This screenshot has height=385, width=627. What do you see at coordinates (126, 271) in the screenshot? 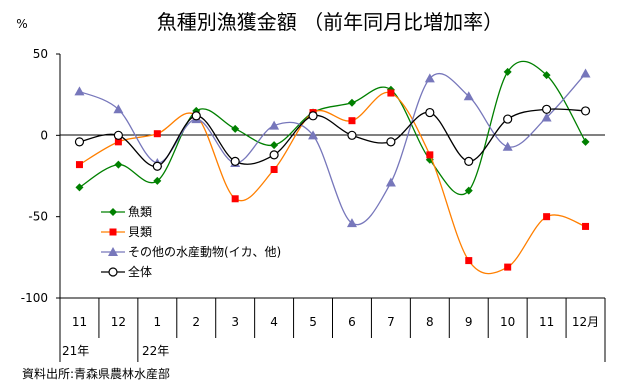
I see `legend-item: 全体` at bounding box center [126, 271].